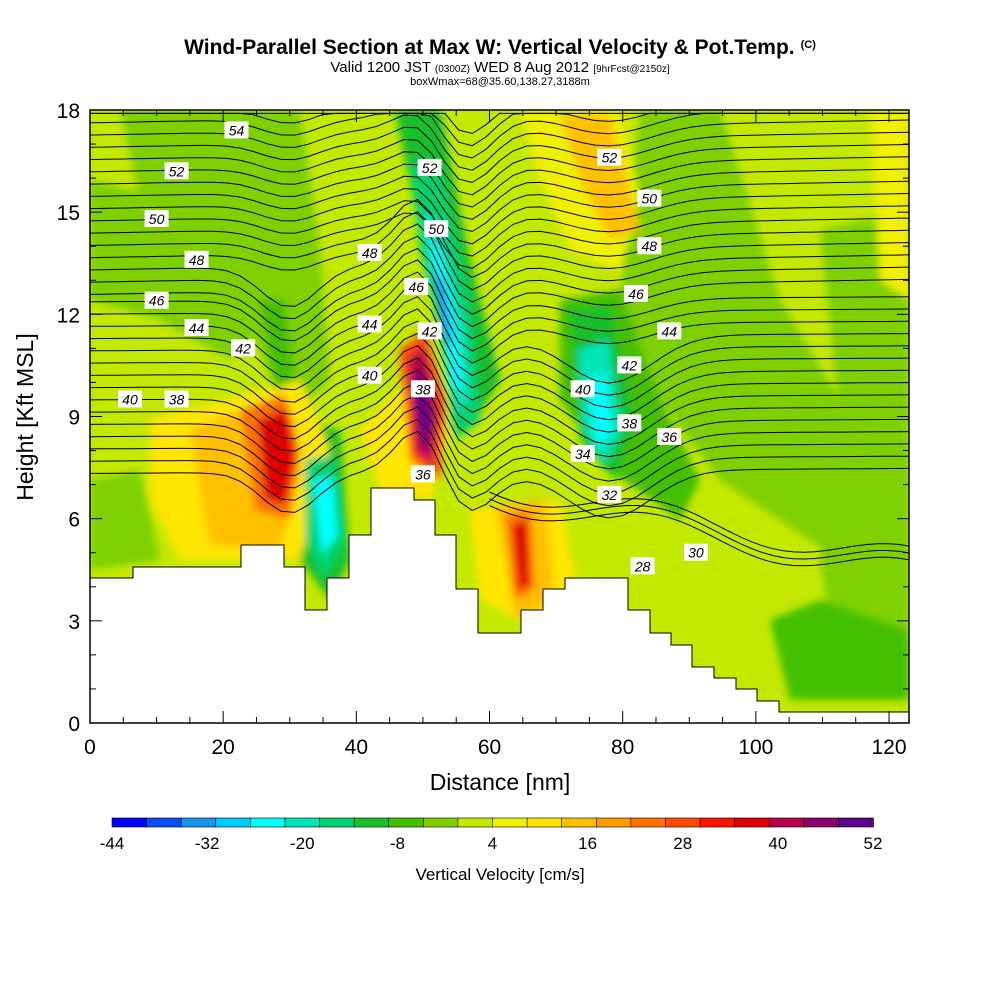 The width and height of the screenshot is (1000, 1000). What do you see at coordinates (755, 747) in the screenshot?
I see `x-tick-label: 100` at bounding box center [755, 747].